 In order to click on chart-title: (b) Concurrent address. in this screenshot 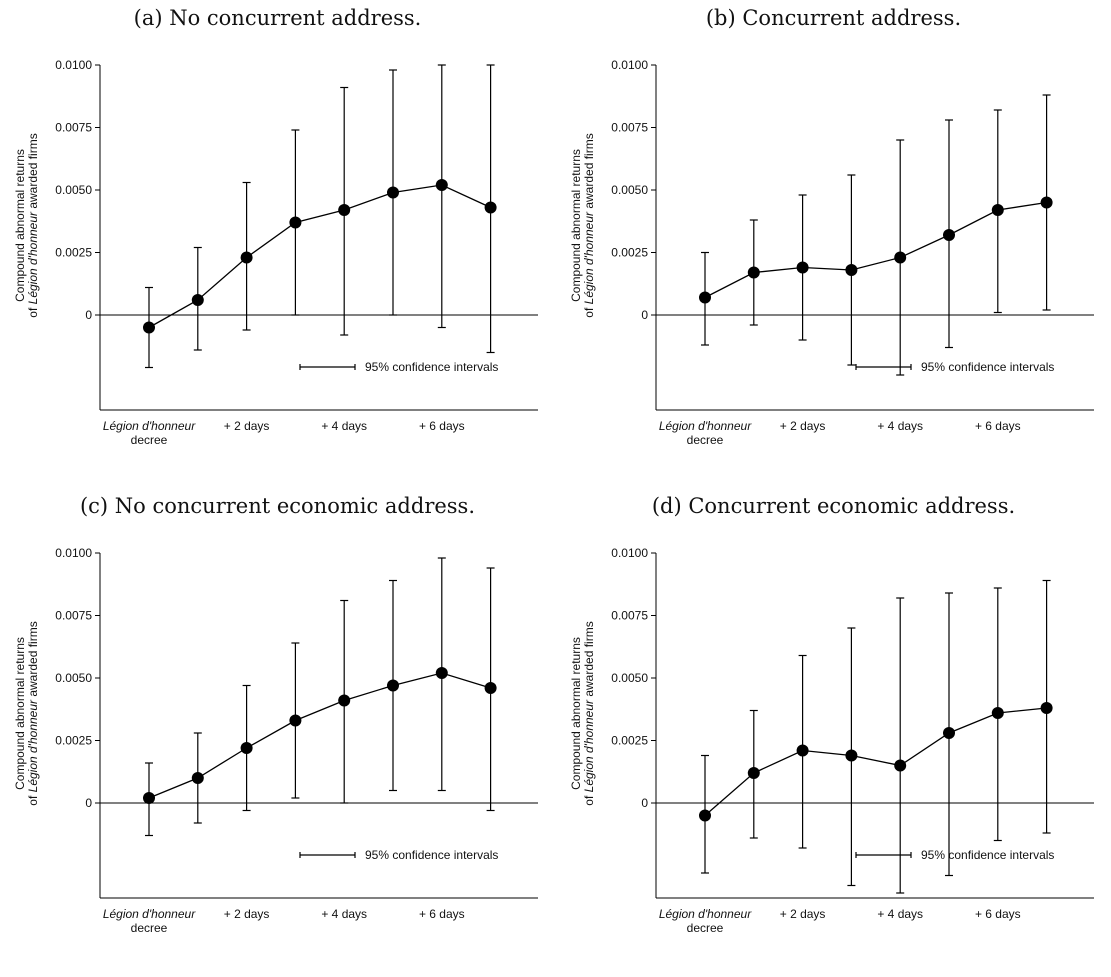, I will do `click(833, 18)`.